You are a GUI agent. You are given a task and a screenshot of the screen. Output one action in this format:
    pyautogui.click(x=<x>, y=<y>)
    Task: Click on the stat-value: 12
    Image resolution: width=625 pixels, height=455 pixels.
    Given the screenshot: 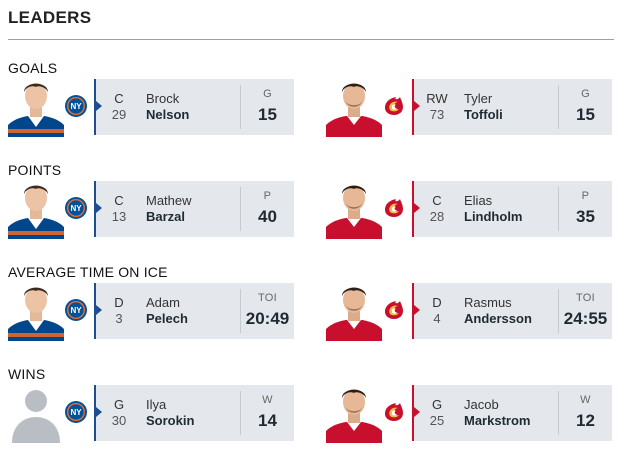 What is the action you would take?
    pyautogui.click(x=585, y=420)
    